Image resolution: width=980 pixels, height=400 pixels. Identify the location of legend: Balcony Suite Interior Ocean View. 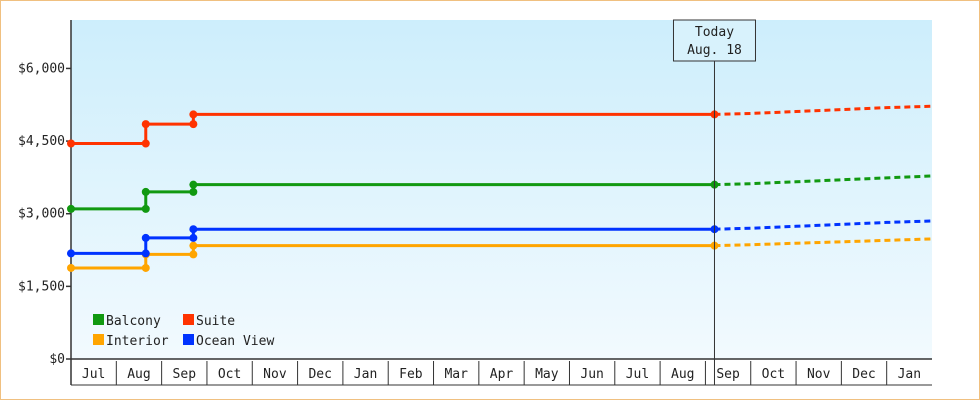
(183, 331).